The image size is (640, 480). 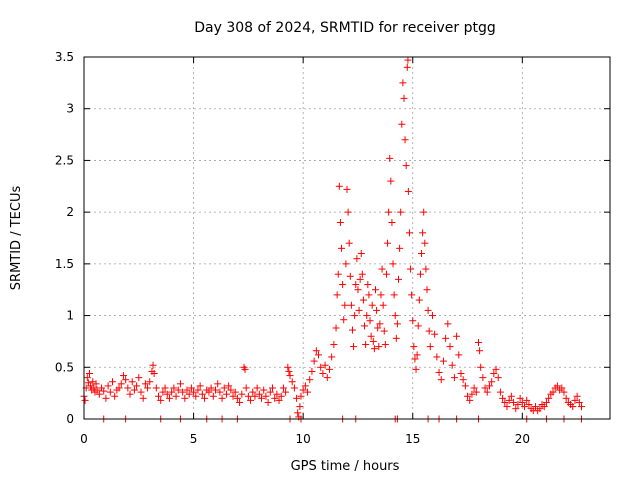 I want to click on y-tick-label: 3.5, so click(x=64, y=57).